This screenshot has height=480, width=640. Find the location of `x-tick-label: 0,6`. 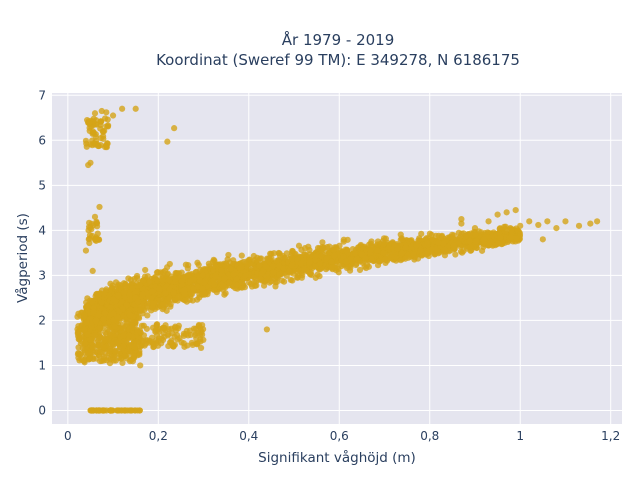

x-tick-label: 0,6 is located at coordinates (339, 436).